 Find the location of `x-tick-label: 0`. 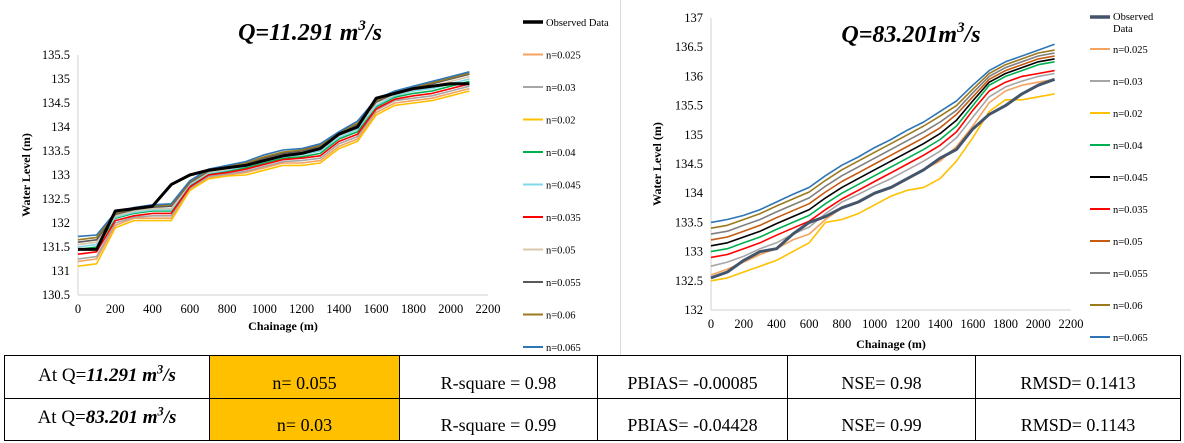

x-tick-label: 0 is located at coordinates (711, 324).